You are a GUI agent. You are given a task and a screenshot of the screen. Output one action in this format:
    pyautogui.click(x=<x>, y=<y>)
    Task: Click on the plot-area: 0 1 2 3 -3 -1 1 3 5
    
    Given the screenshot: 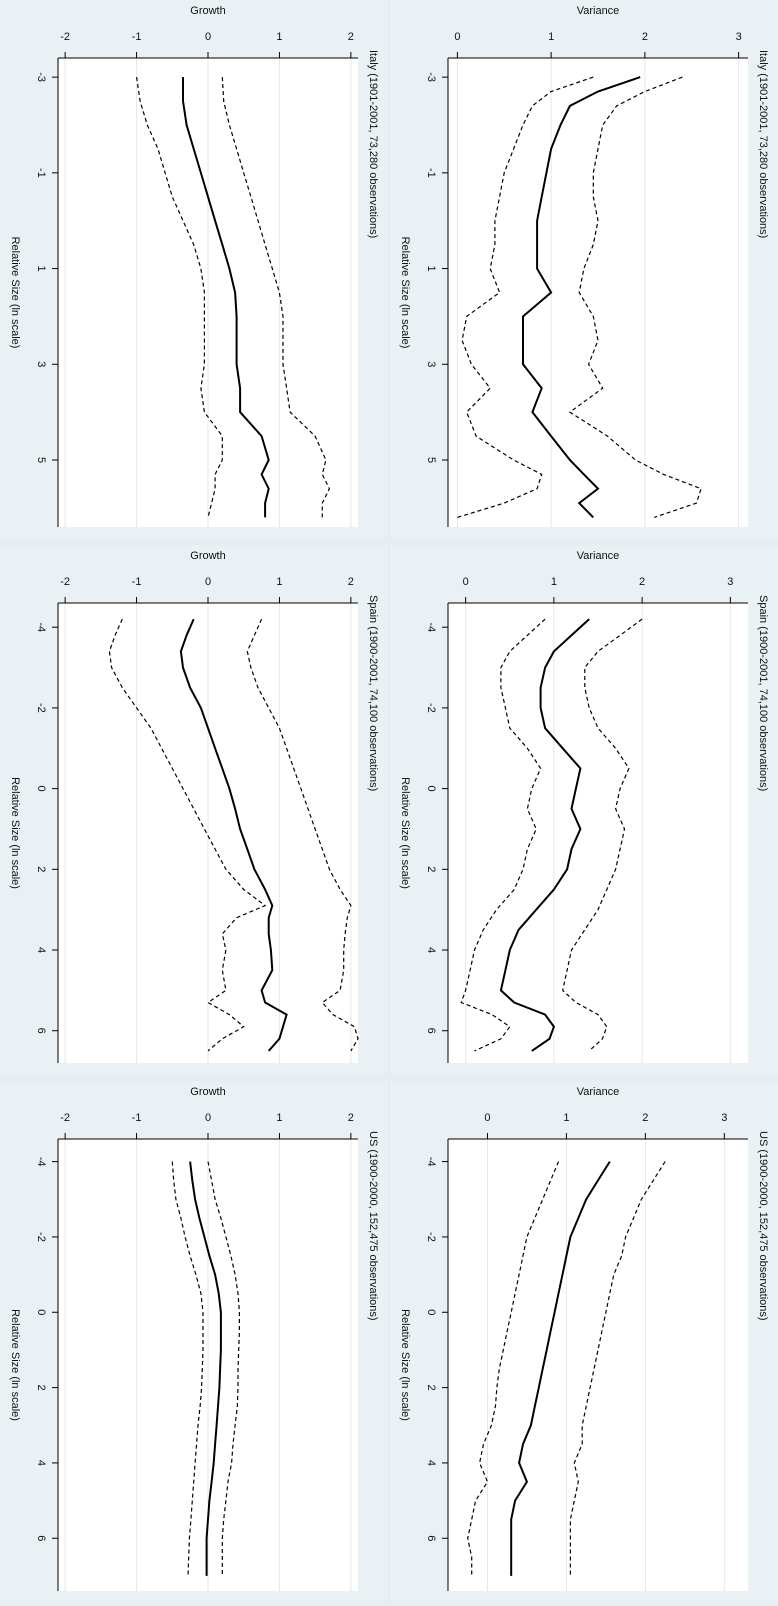 What is the action you would take?
    pyautogui.click(x=586, y=279)
    